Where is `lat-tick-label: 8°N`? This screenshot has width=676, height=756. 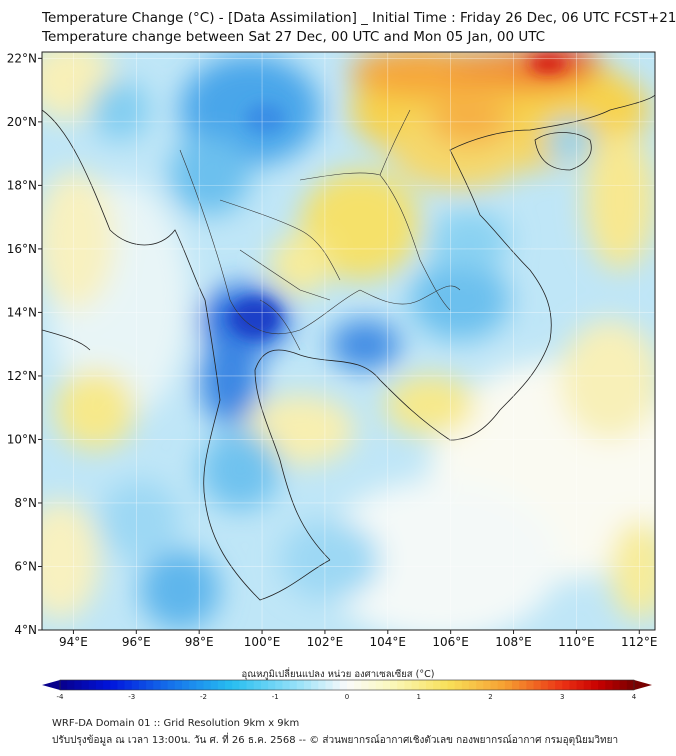
lat-tick-label: 8°N is located at coordinates (25, 503).